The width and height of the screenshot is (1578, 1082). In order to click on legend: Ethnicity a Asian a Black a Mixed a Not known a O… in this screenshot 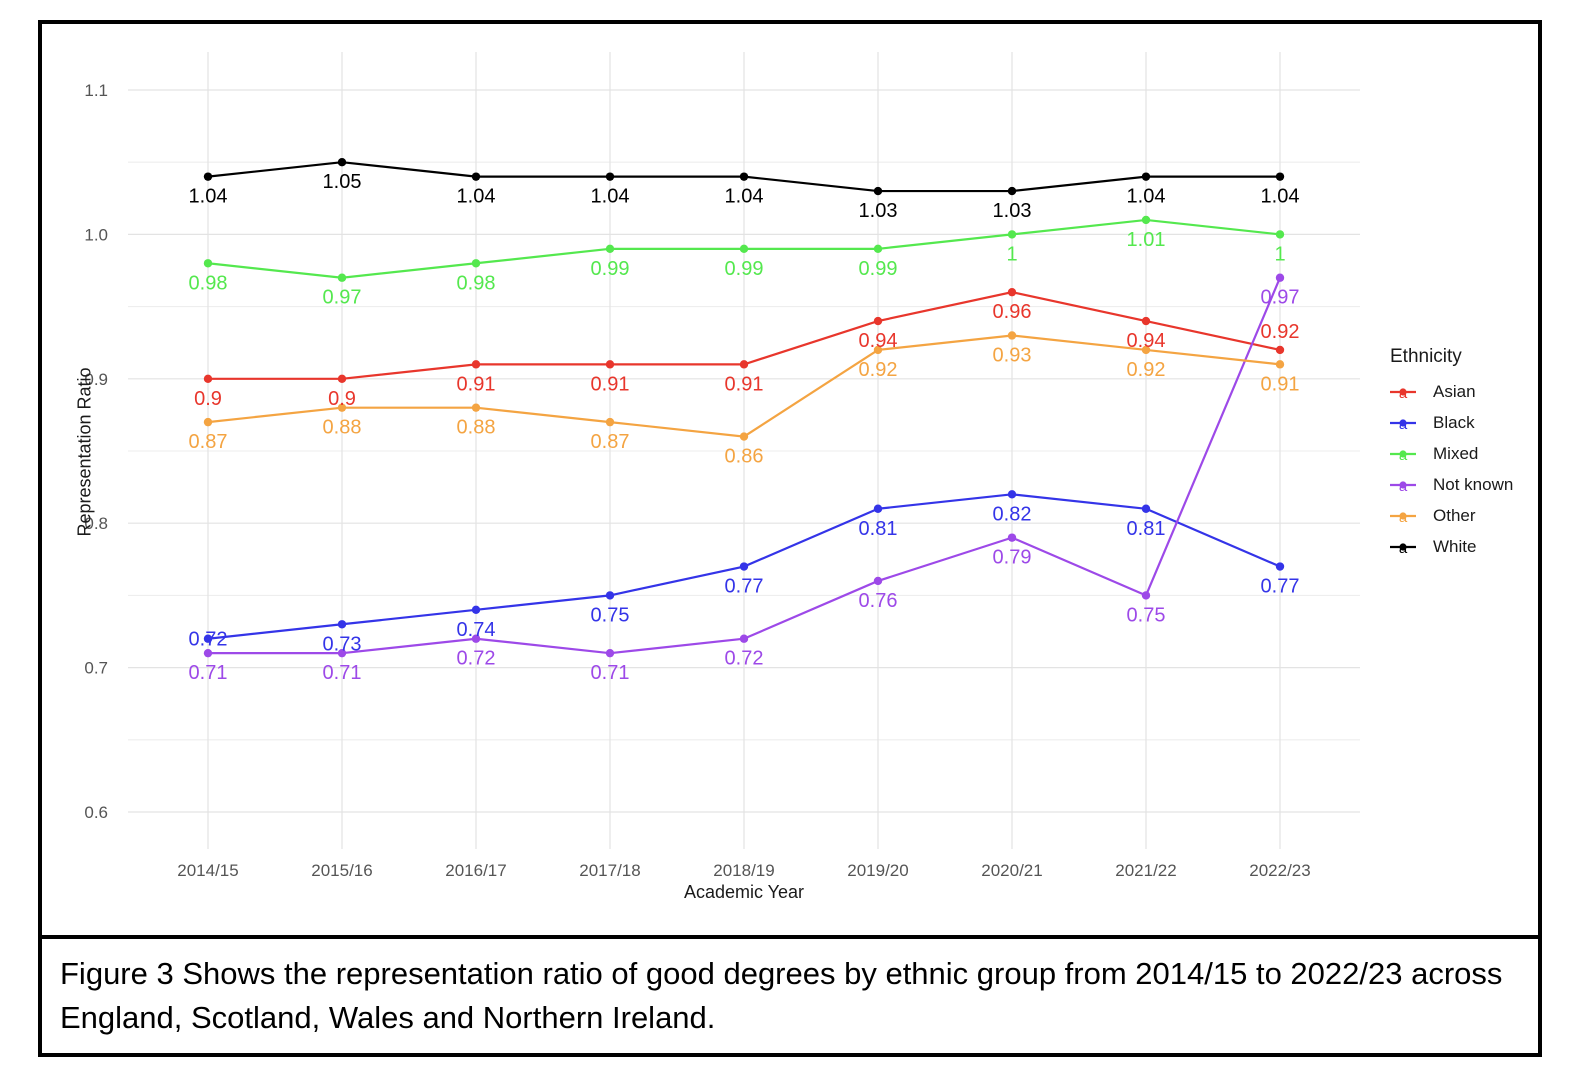, I will do `click(1451, 454)`.